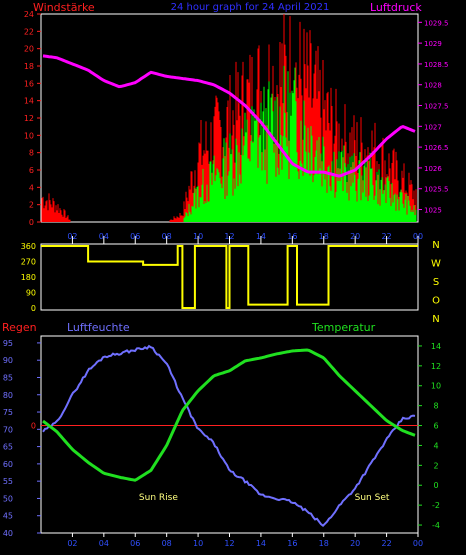 This screenshot has width=466, height=555. What do you see at coordinates (433, 44) in the screenshot?
I see `pressure-tick-label: 1029` at bounding box center [433, 44].